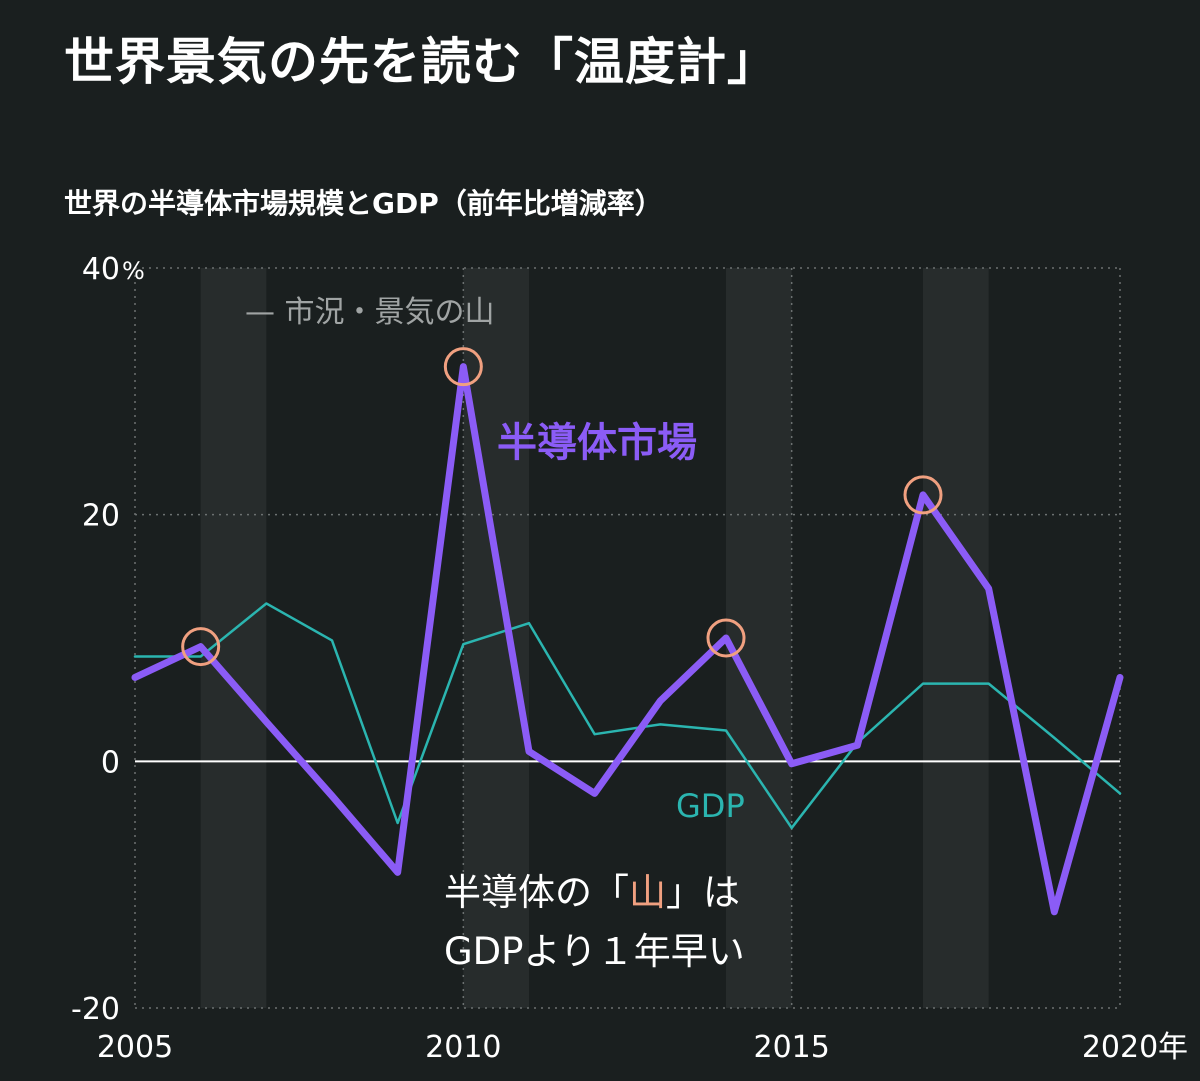  Describe the element at coordinates (1120, 1047) in the screenshot. I see `x-tick-label: 2020` at that location.